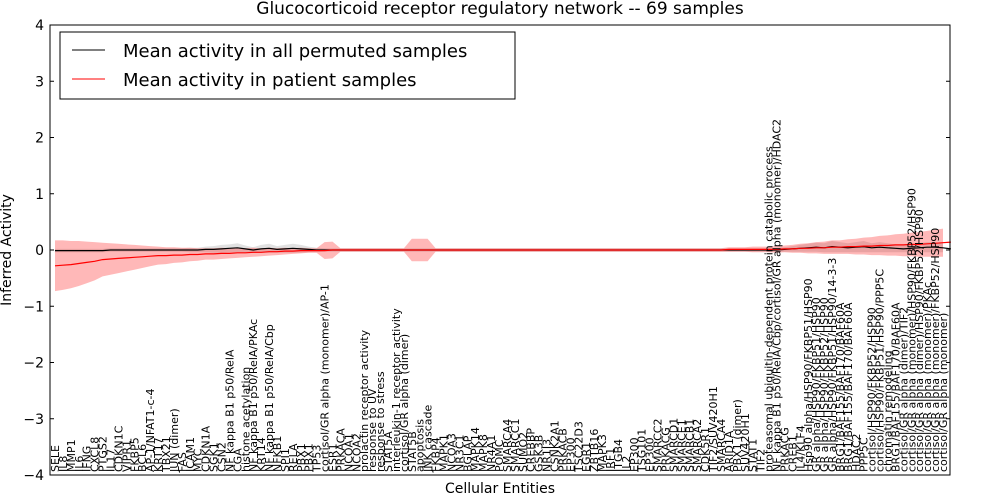  Describe the element at coordinates (880, 370) in the screenshot. I see `x-tick-label: cortisol/HSP90/FKBP51/HSP90/PPP5C` at that location.